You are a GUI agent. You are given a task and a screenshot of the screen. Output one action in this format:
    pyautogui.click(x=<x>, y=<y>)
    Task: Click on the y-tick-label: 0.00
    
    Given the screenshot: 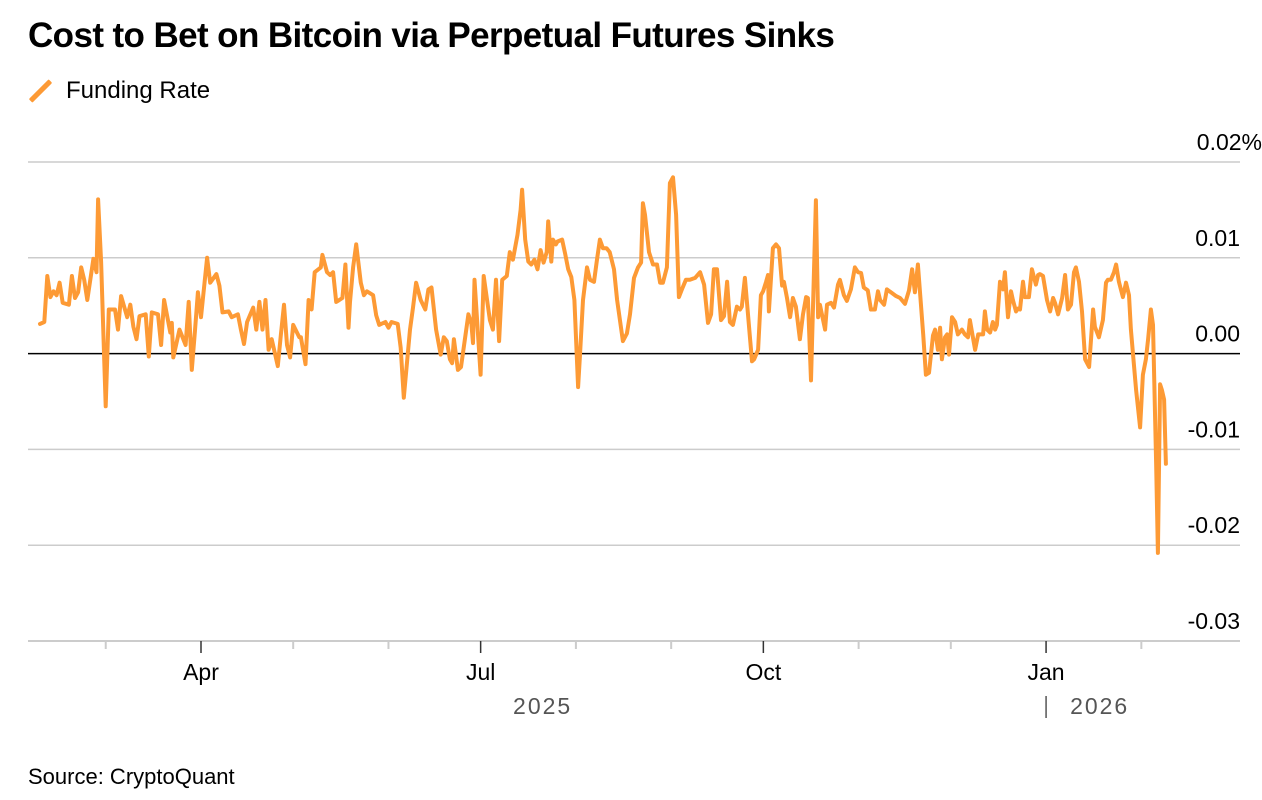 What is the action you would take?
    pyautogui.click(x=1217, y=334)
    